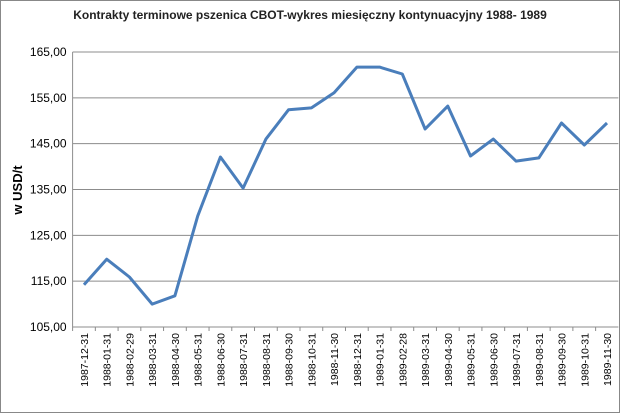 This screenshot has height=413, width=620. Describe the element at coordinates (472, 360) in the screenshot. I see `x-tick-label: 1989-05-31` at that location.